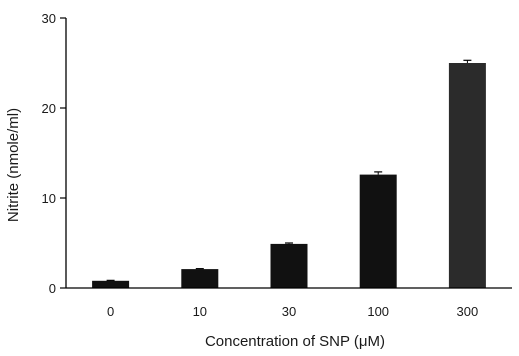 Image resolution: width=519 pixels, height=356 pixels. I want to click on x-tick-label: 100, so click(378, 311).